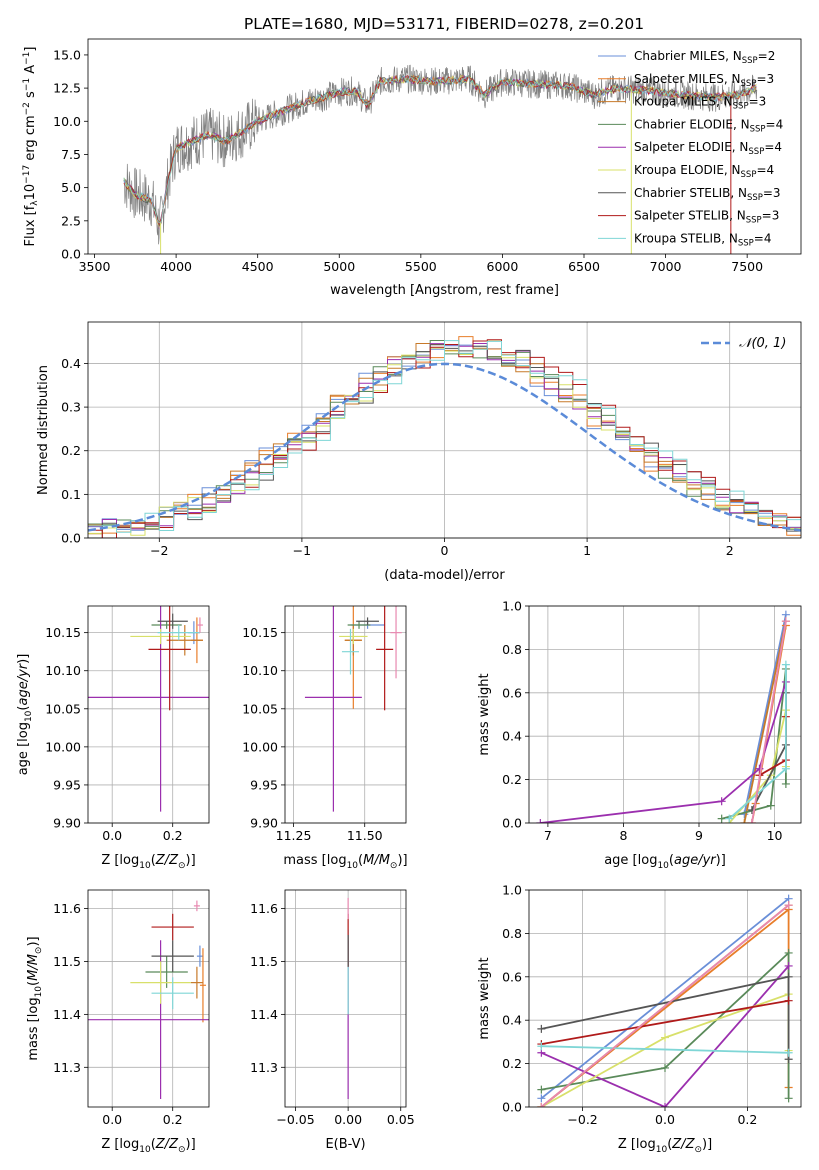 The image size is (819, 1170). Describe the element at coordinates (690, 216) in the screenshot. I see `legend-text: Salpeter STELIB, N` at that location.